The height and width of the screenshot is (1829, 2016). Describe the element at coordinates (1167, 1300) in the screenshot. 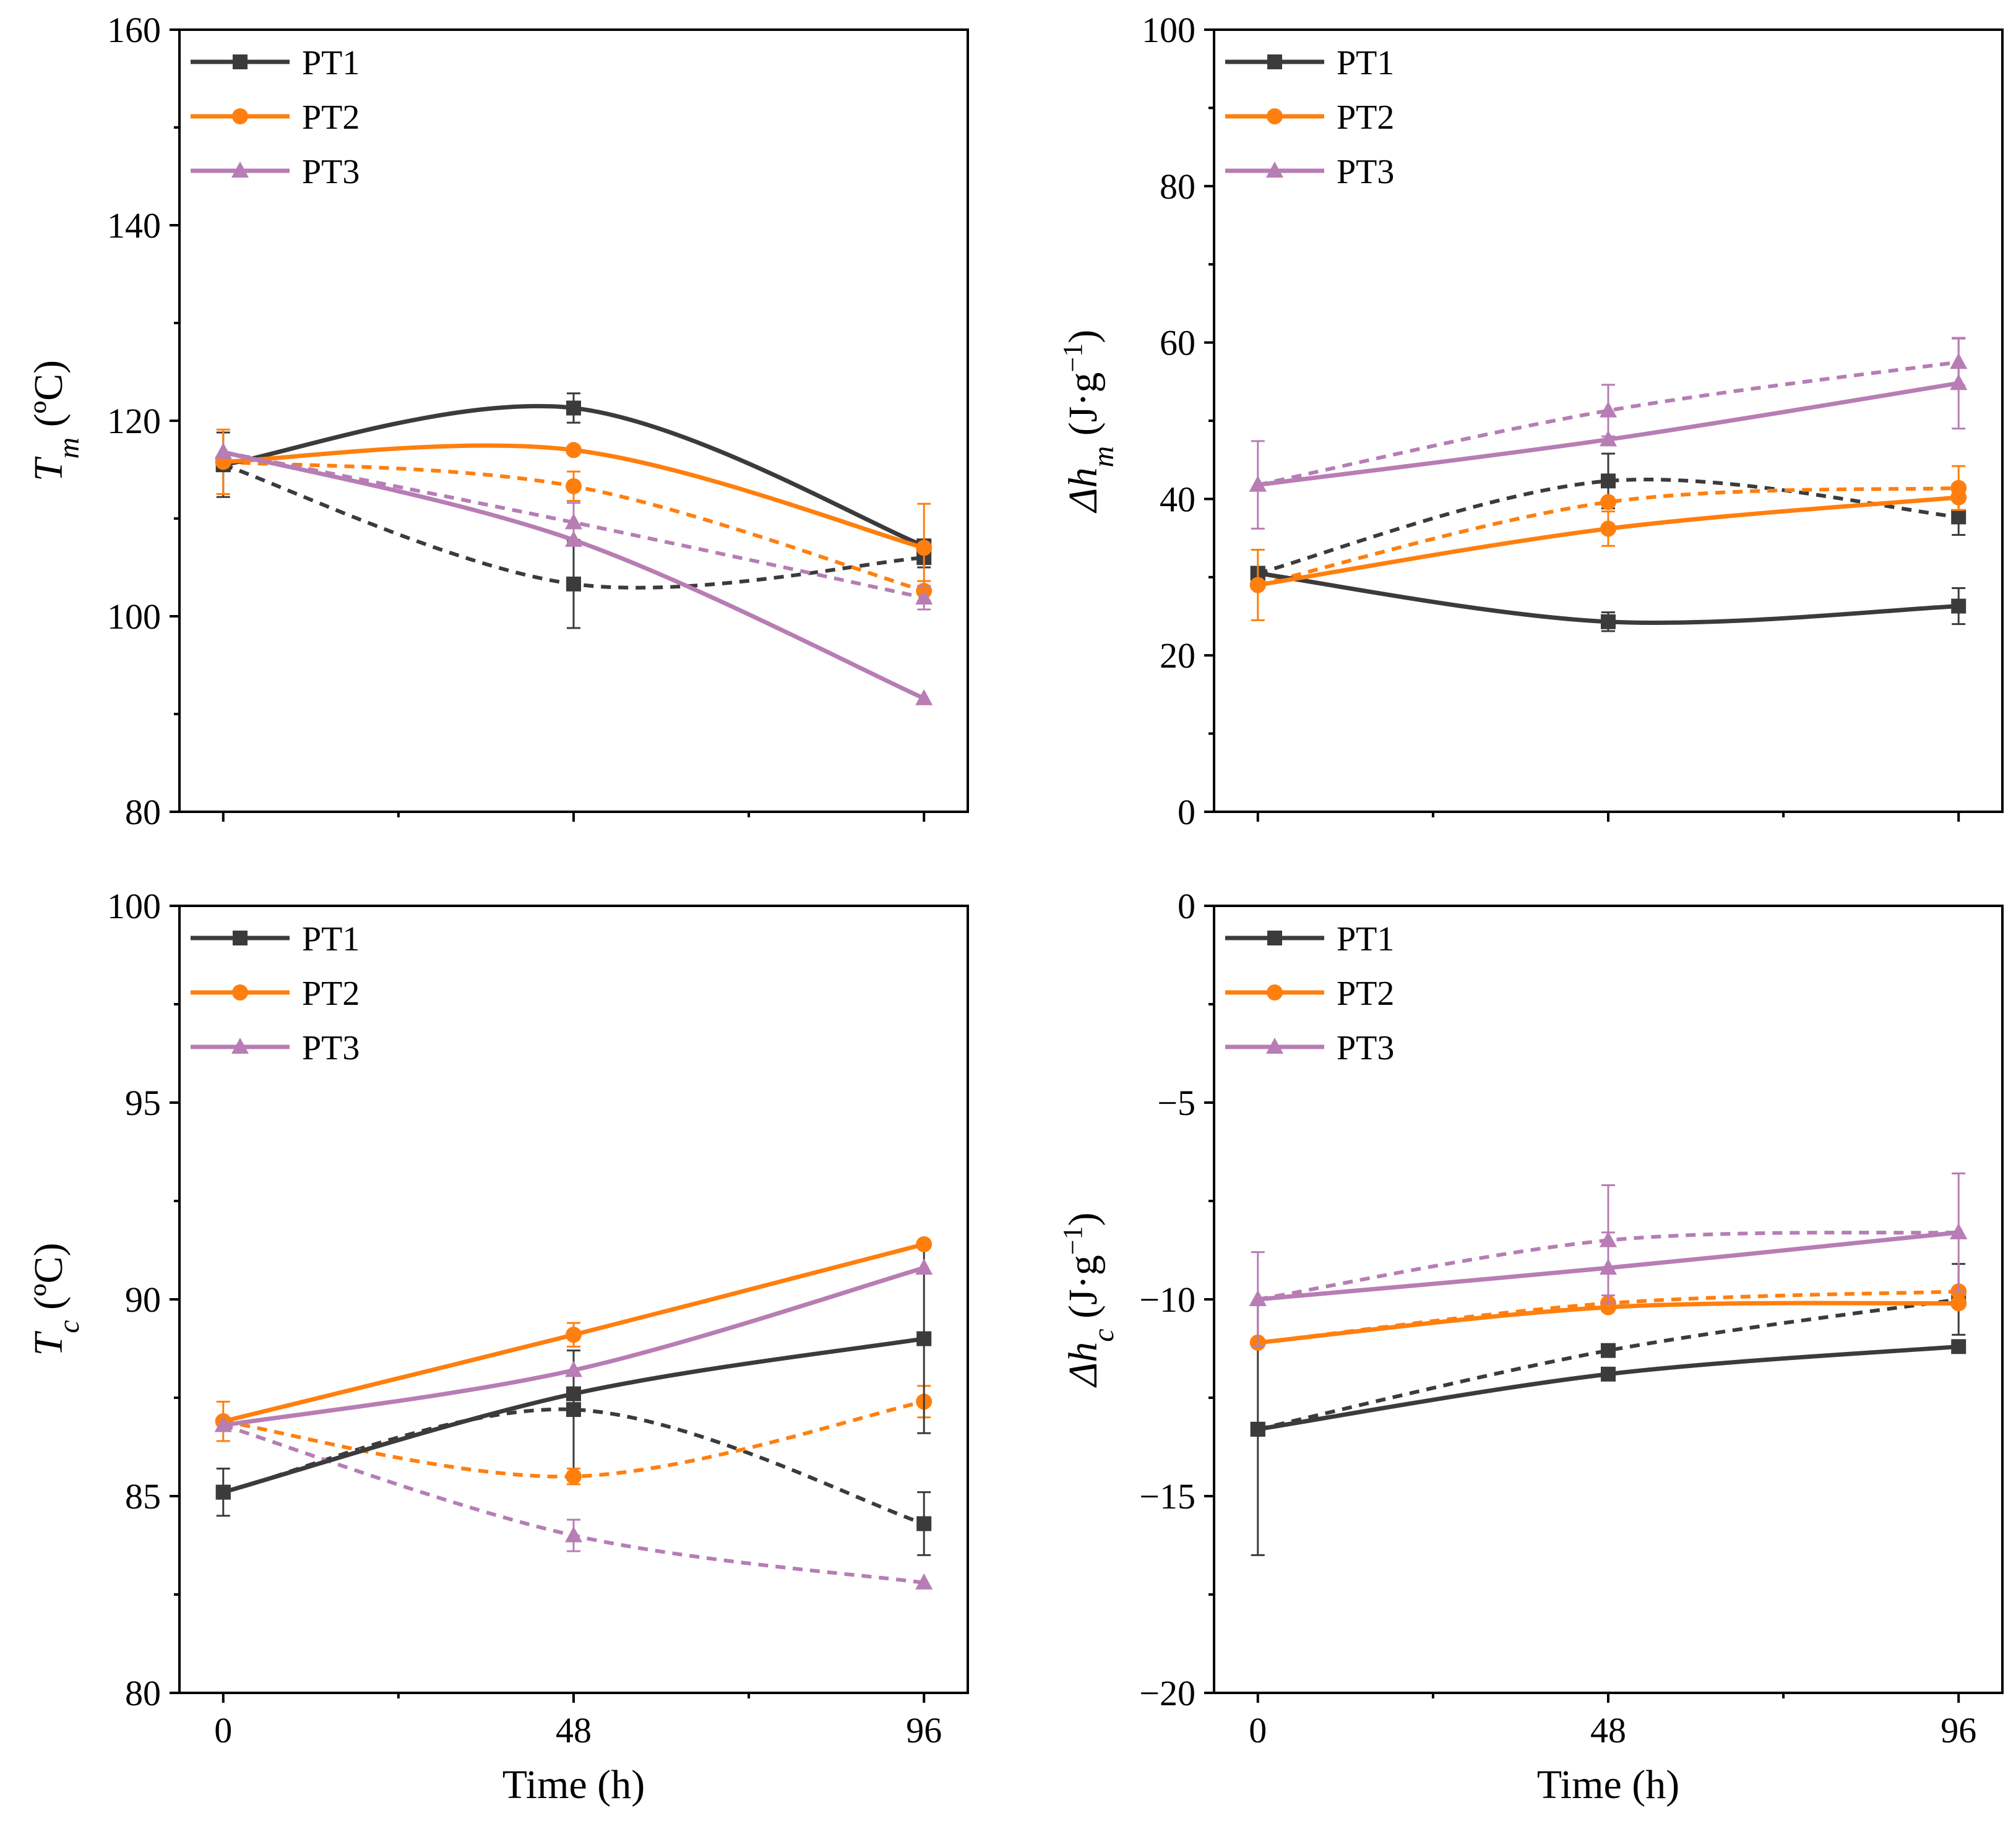

I see `y-tick-label: −10` at that location.